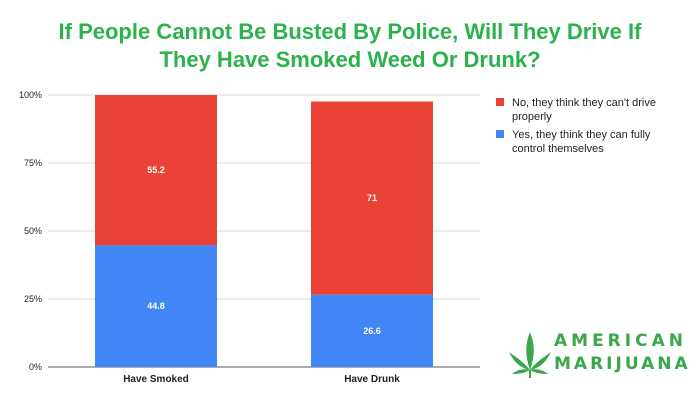 The image size is (700, 404). Describe the element at coordinates (156, 379) in the screenshot. I see `x-tick-label: Have Smoked` at that location.